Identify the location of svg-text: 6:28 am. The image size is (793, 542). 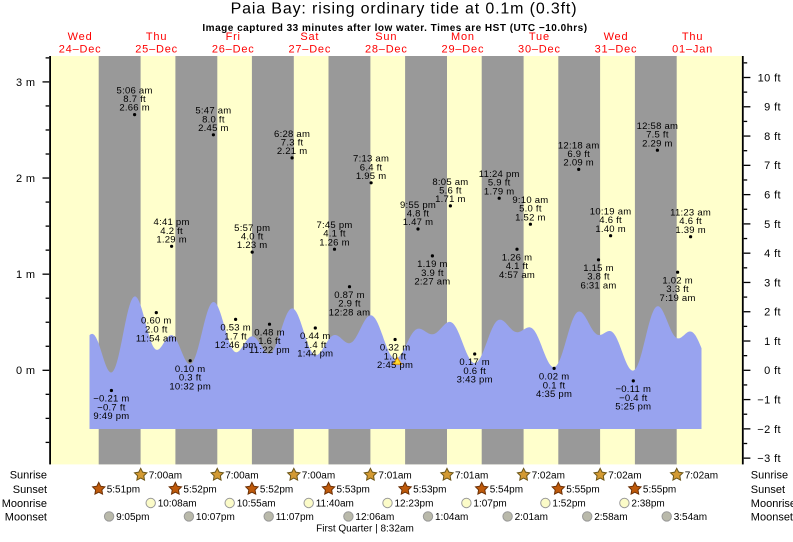
(292, 134).